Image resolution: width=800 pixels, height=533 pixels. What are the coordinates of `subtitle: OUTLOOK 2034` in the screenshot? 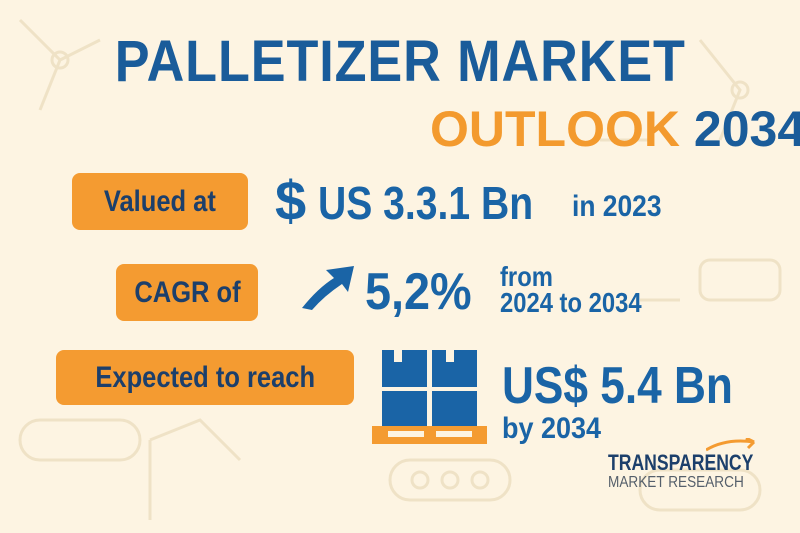 It's located at (615, 129).